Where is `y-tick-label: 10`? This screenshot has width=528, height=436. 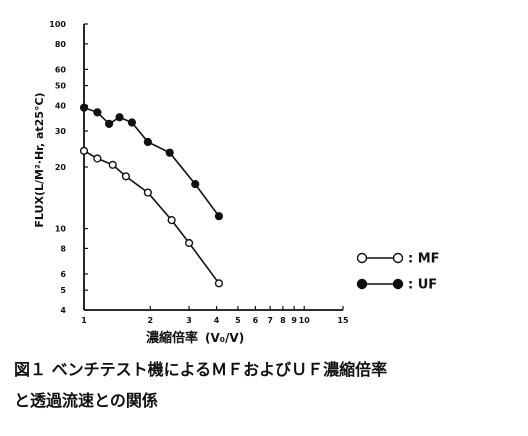 y-tick-label: 10 is located at coordinates (61, 229).